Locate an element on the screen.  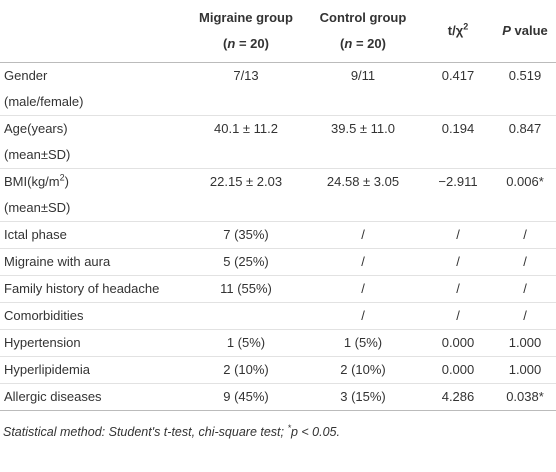
row-label: Family history of headache is located at coordinates (94, 289).